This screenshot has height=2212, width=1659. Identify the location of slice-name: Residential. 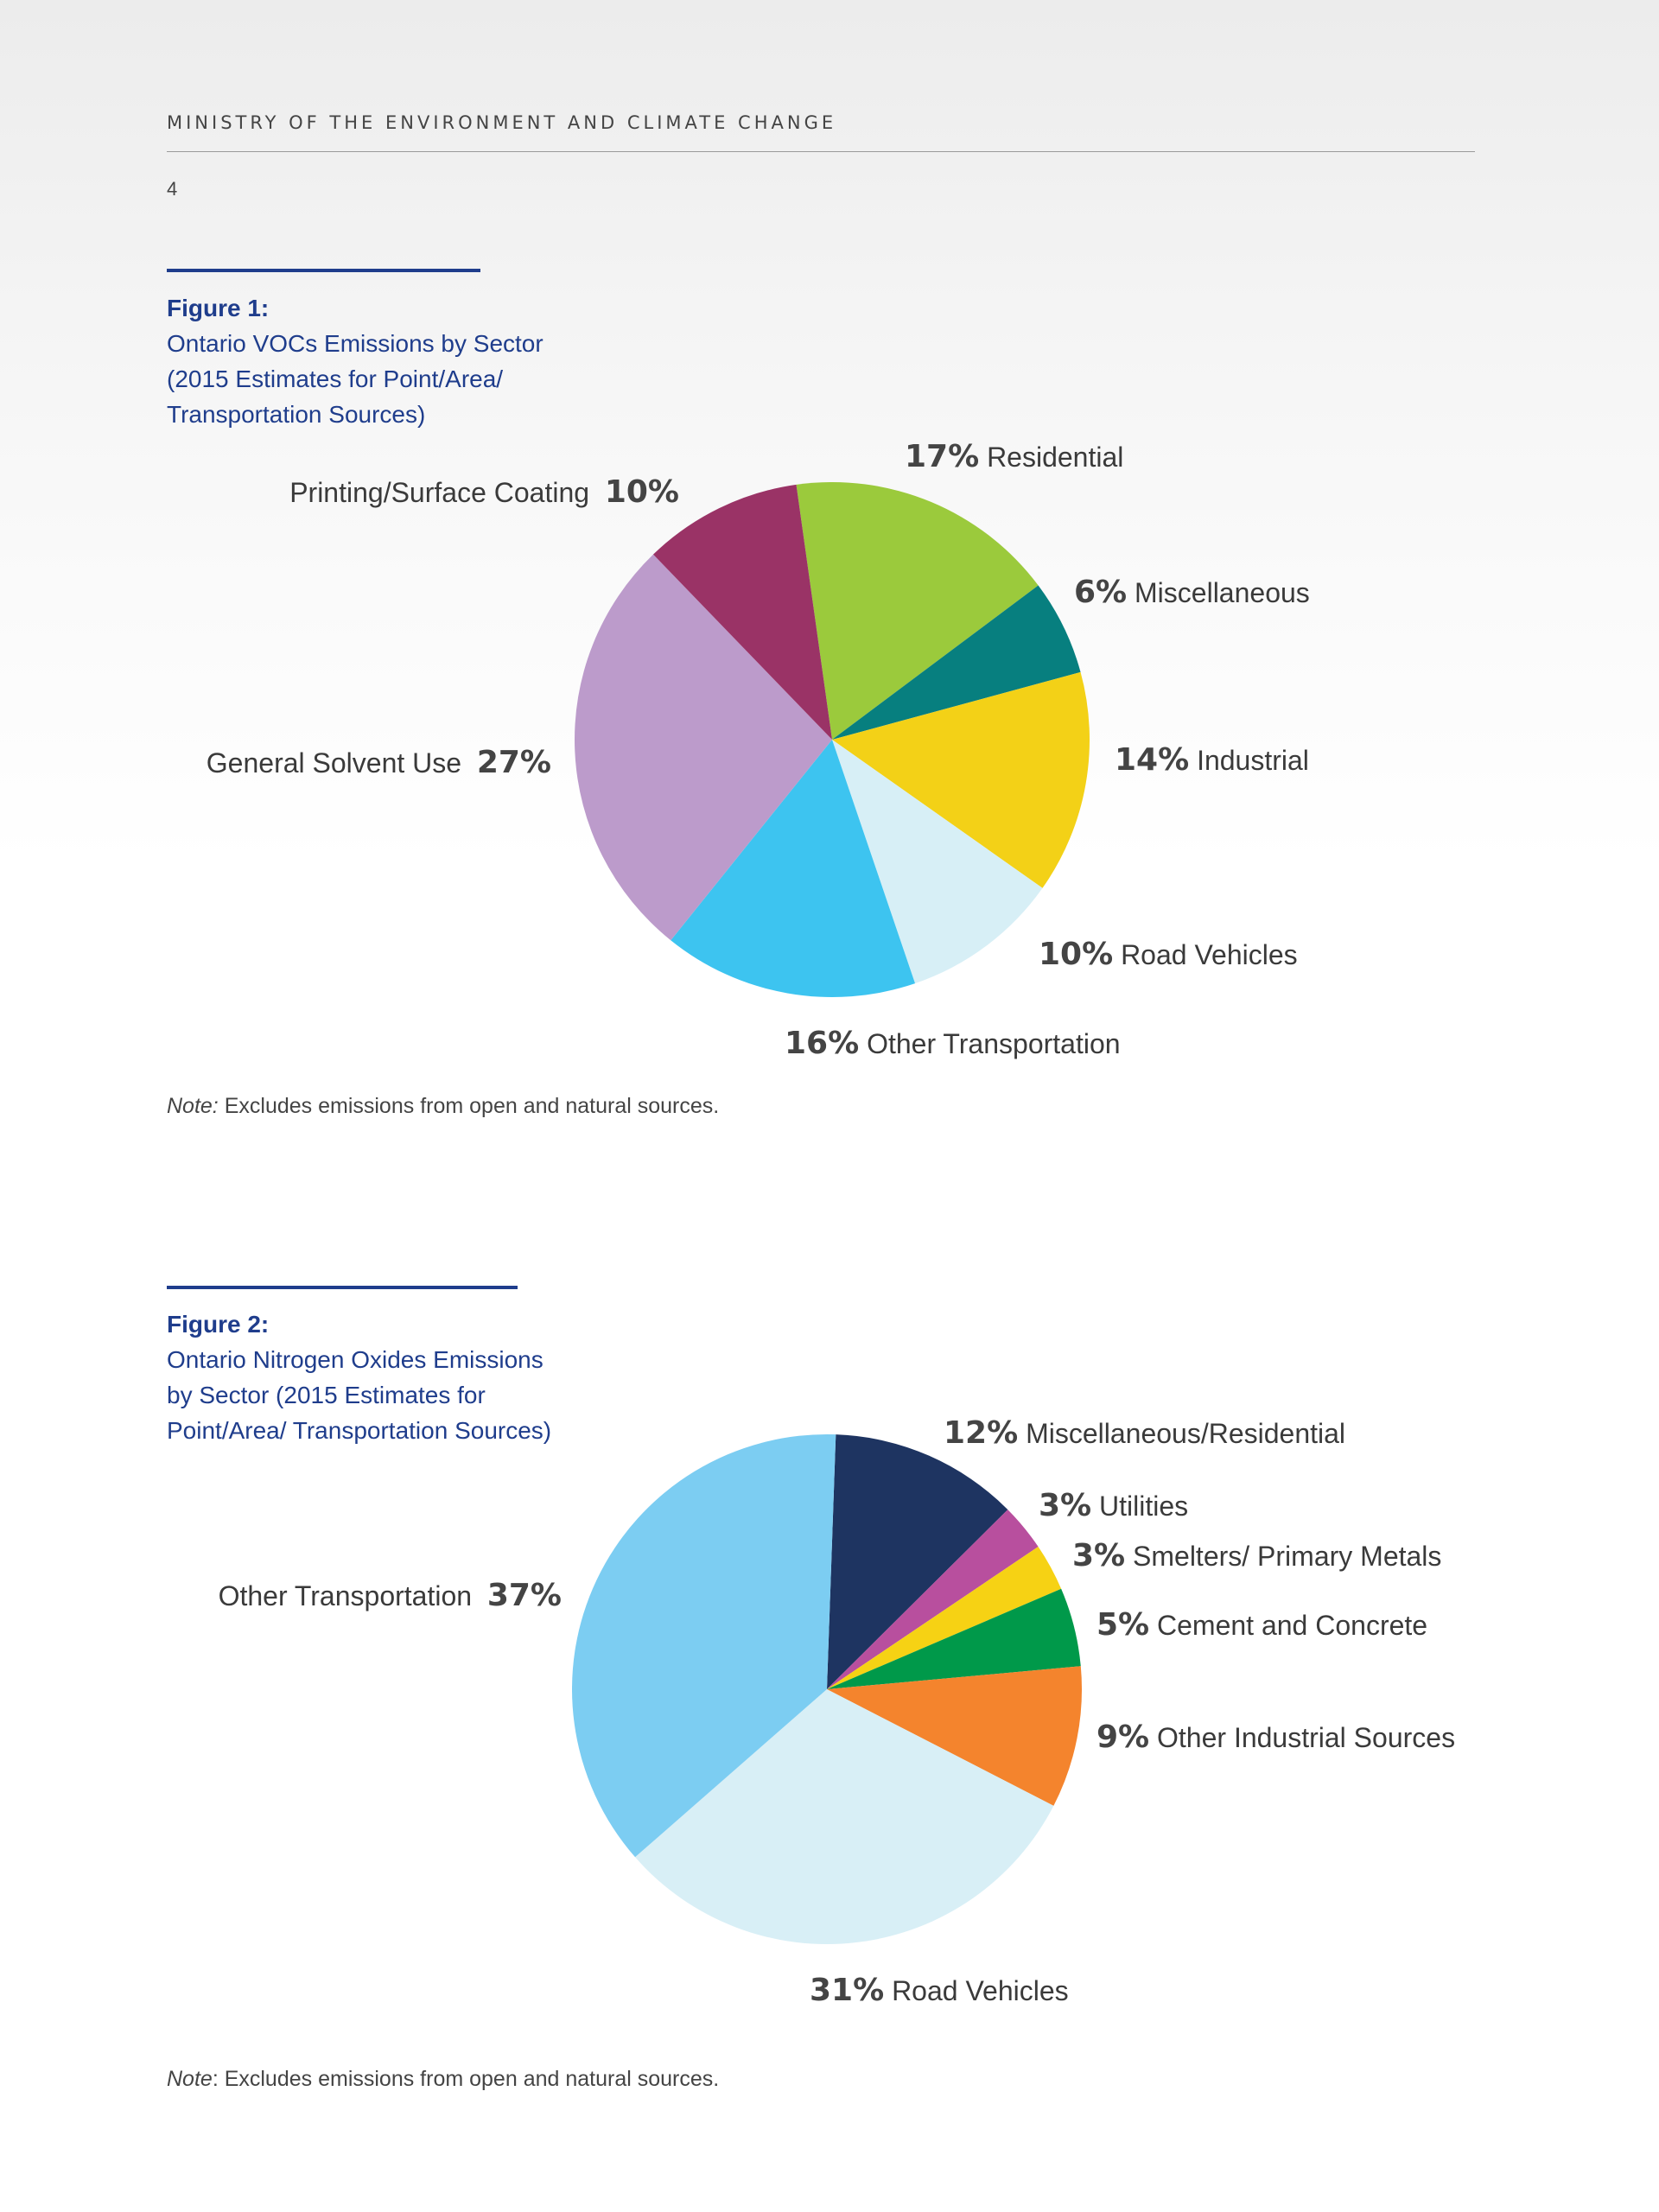
(1051, 457).